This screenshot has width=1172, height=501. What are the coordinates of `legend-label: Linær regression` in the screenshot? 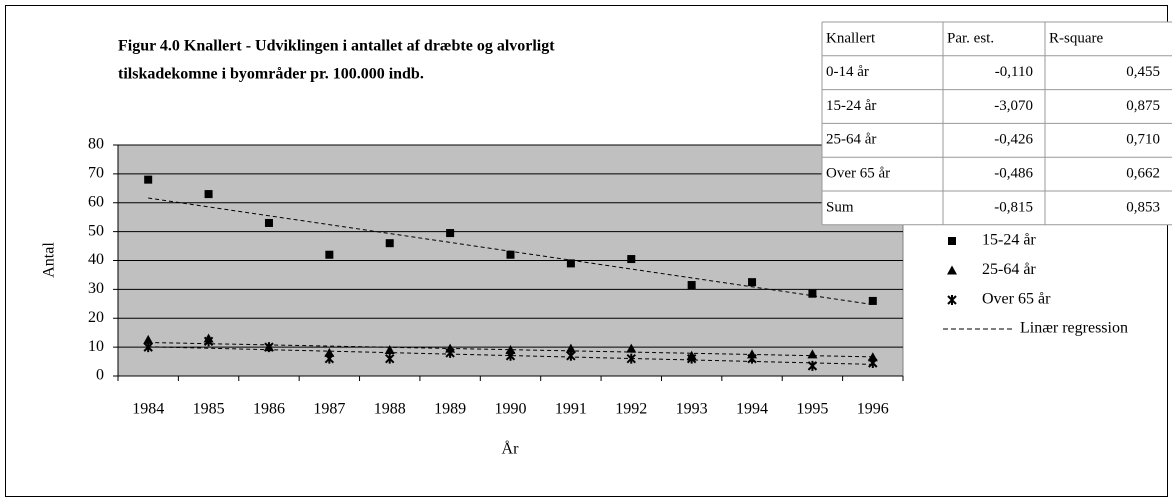 It's located at (1074, 328).